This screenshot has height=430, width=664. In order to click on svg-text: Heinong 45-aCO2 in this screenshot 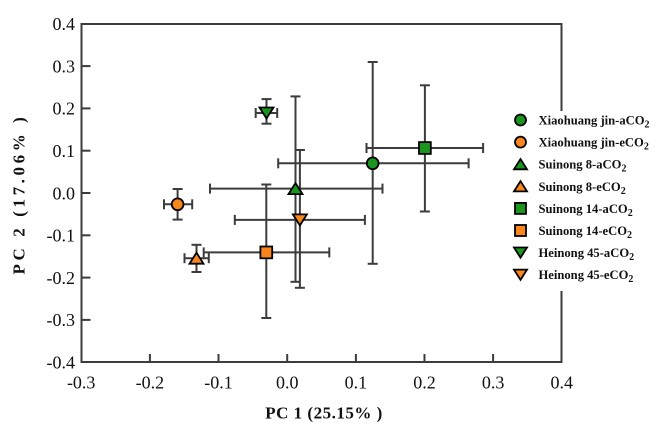, I will do `click(587, 254)`.